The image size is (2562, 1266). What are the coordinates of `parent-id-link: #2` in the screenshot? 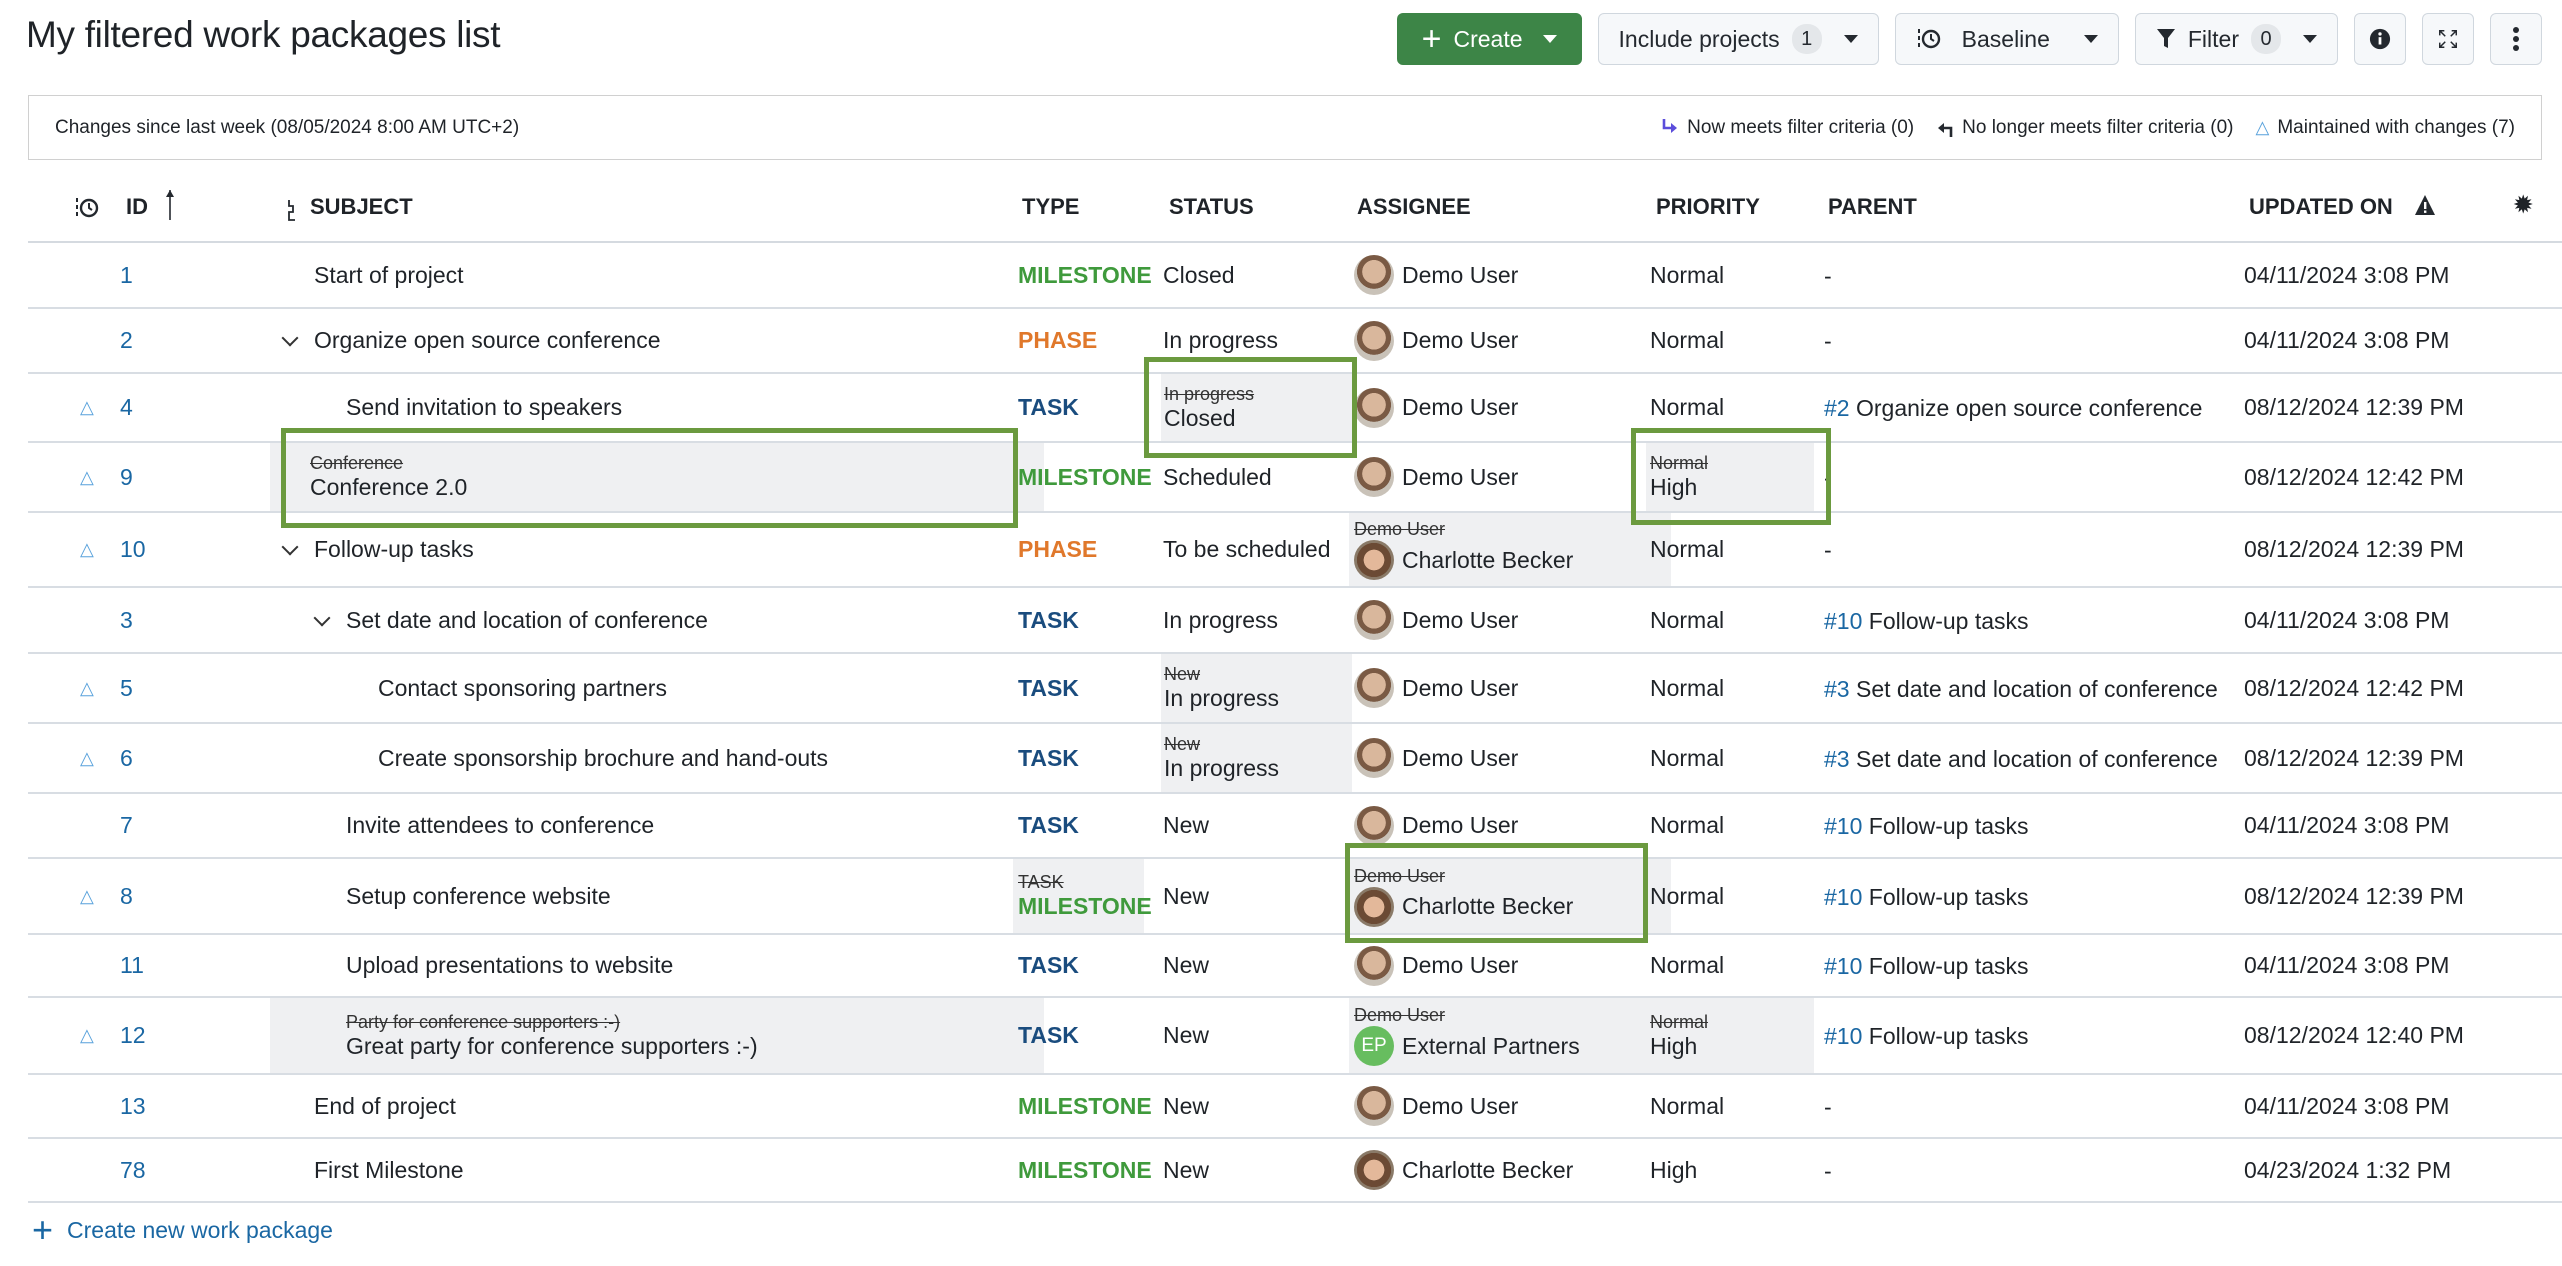 It's located at (1837, 408).